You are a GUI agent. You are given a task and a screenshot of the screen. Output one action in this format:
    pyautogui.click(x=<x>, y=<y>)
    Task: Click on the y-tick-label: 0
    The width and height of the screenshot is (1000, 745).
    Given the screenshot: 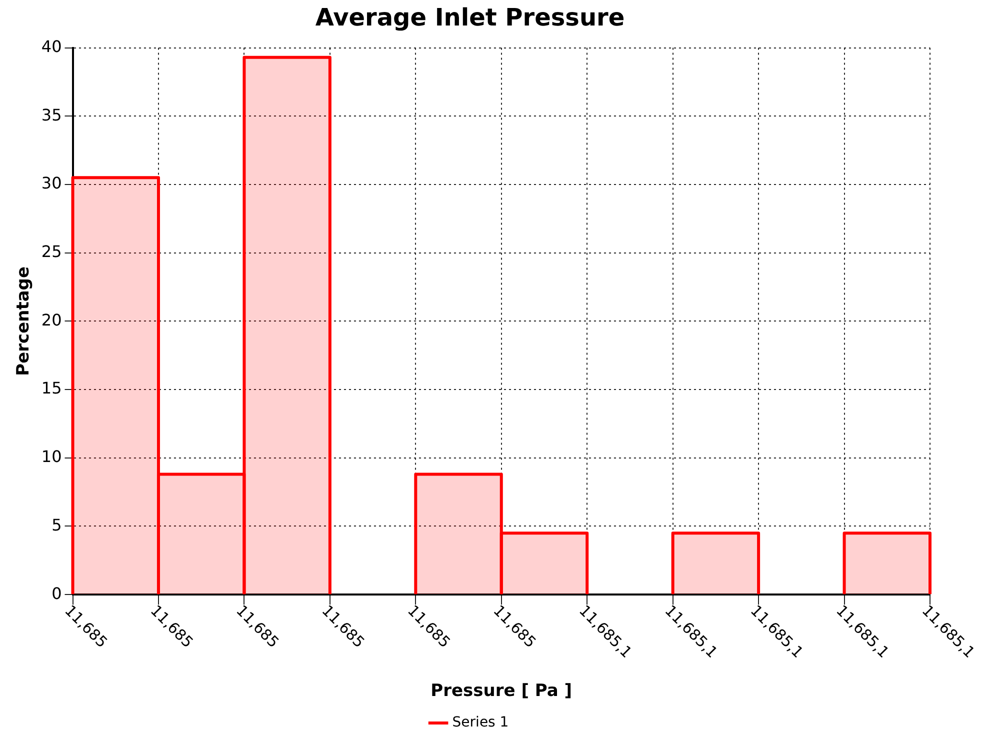 What is the action you would take?
    pyautogui.click(x=57, y=593)
    